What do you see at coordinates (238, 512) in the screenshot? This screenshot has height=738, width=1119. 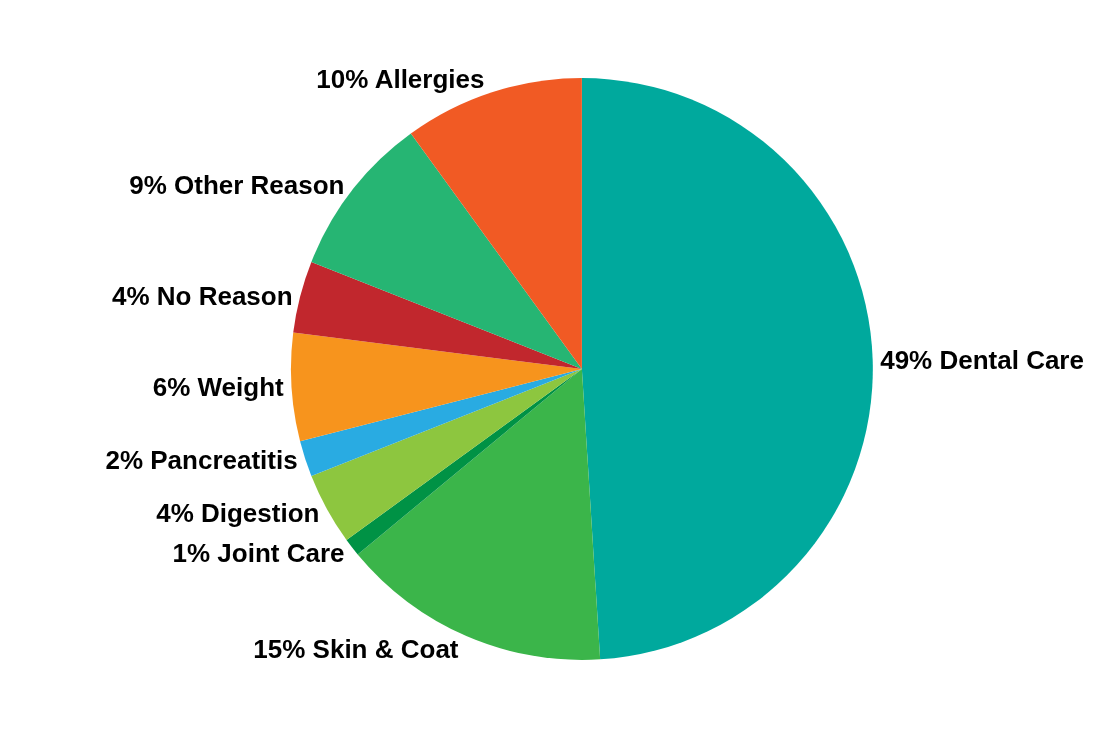 I see `slice-label: 4% Digestion` at bounding box center [238, 512].